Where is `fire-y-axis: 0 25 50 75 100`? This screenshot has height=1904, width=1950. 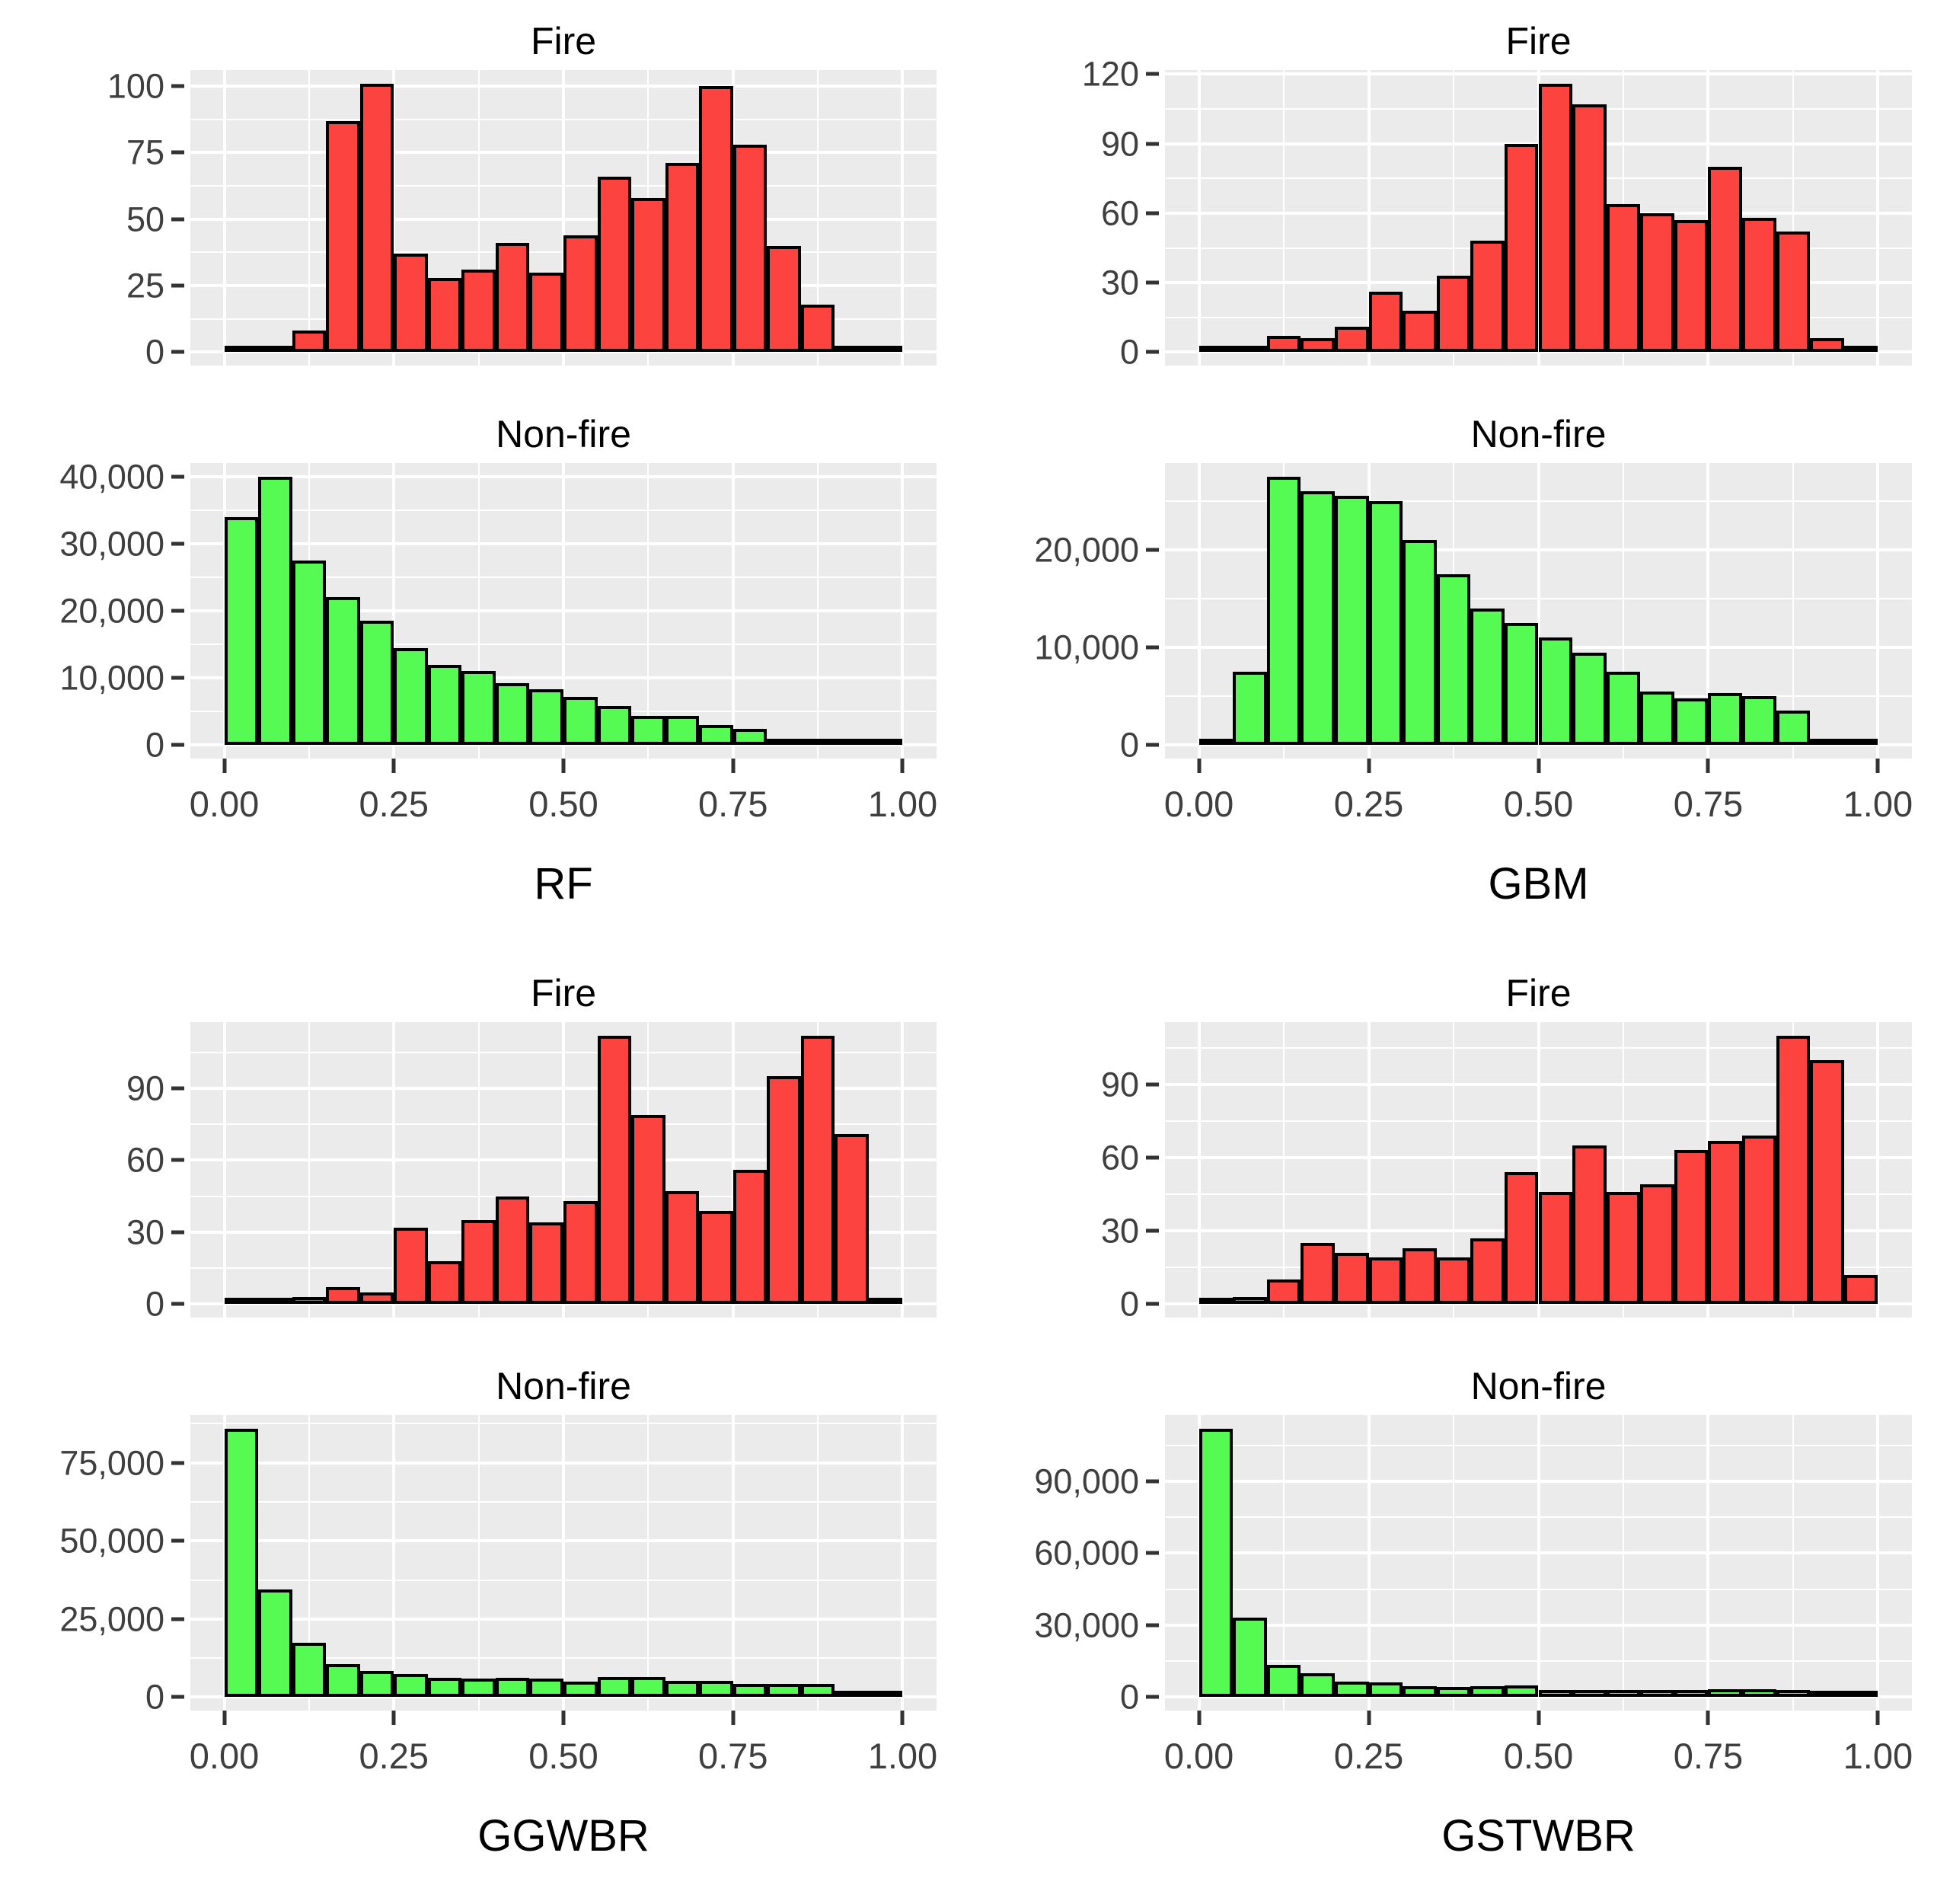
fire-y-axis: 0 25 50 75 100 is located at coordinates (95, 217).